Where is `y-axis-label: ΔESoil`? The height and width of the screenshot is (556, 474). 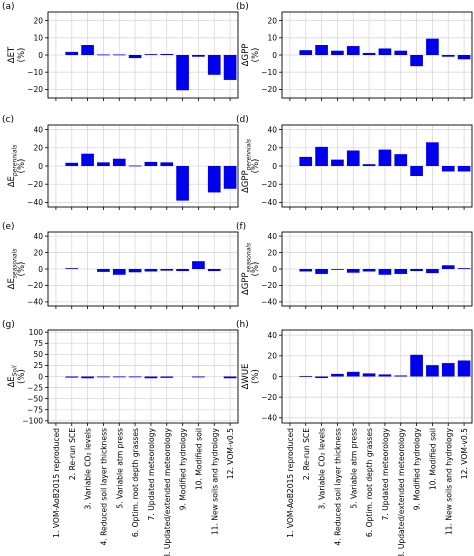
y-axis-label: ΔESoil is located at coordinates (13, 376).